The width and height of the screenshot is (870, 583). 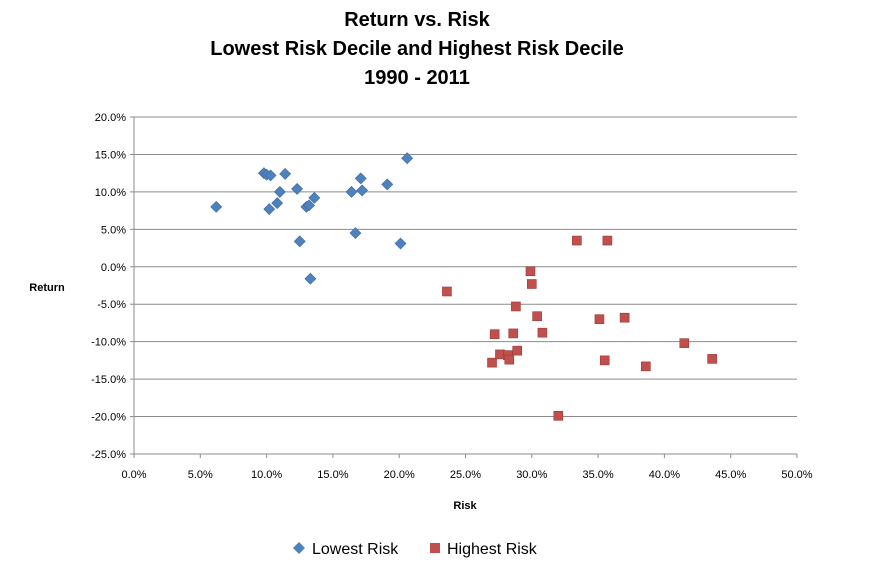 I want to click on y-tick-label: 15.0%, so click(x=110, y=155).